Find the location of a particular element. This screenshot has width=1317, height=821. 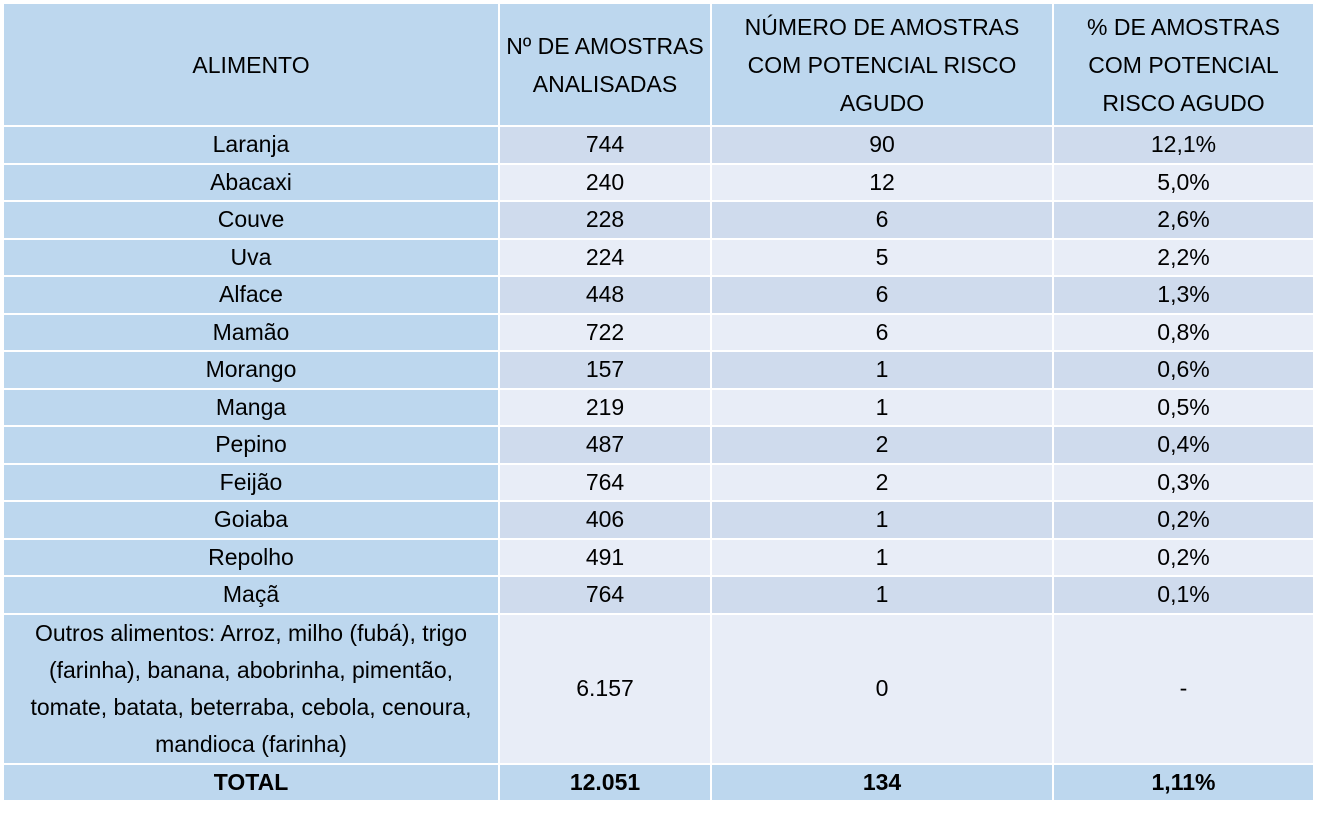

table-row: Manga 219 1 0,5% is located at coordinates (658, 407).